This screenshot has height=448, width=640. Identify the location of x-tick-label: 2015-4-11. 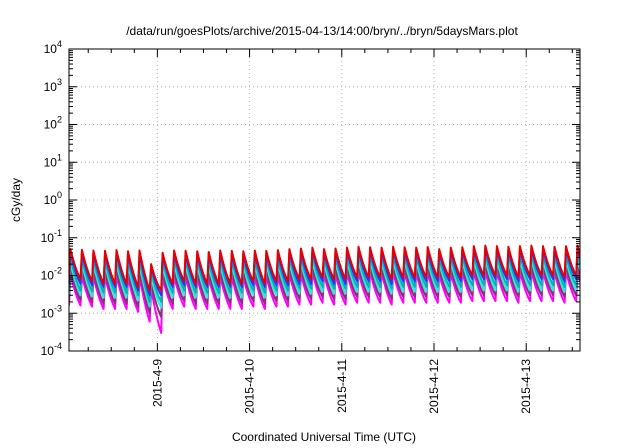
(342, 386).